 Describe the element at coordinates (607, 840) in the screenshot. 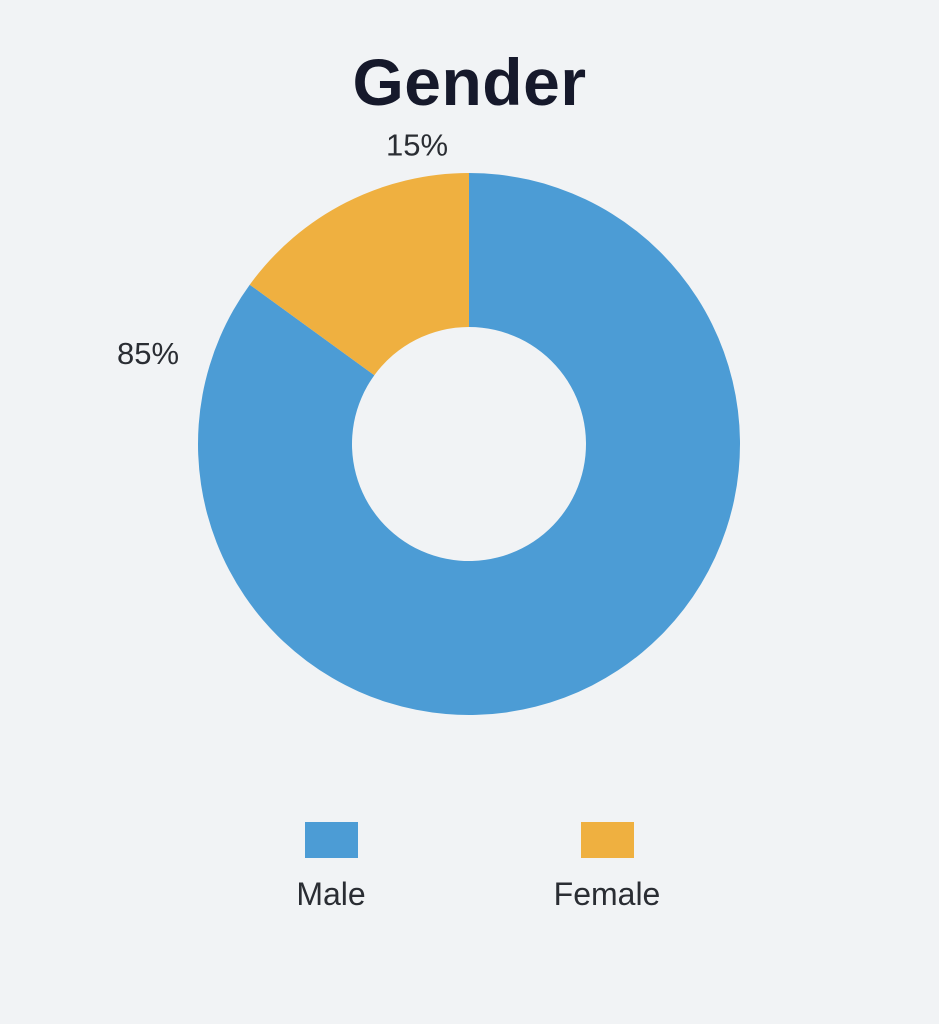

I see `legend-swatch-female` at that location.